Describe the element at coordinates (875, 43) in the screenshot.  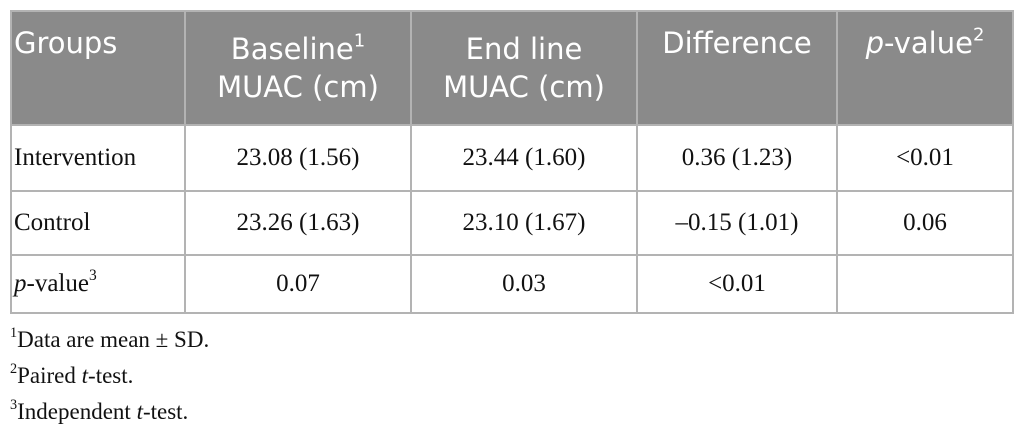
I see `header-text: p` at that location.